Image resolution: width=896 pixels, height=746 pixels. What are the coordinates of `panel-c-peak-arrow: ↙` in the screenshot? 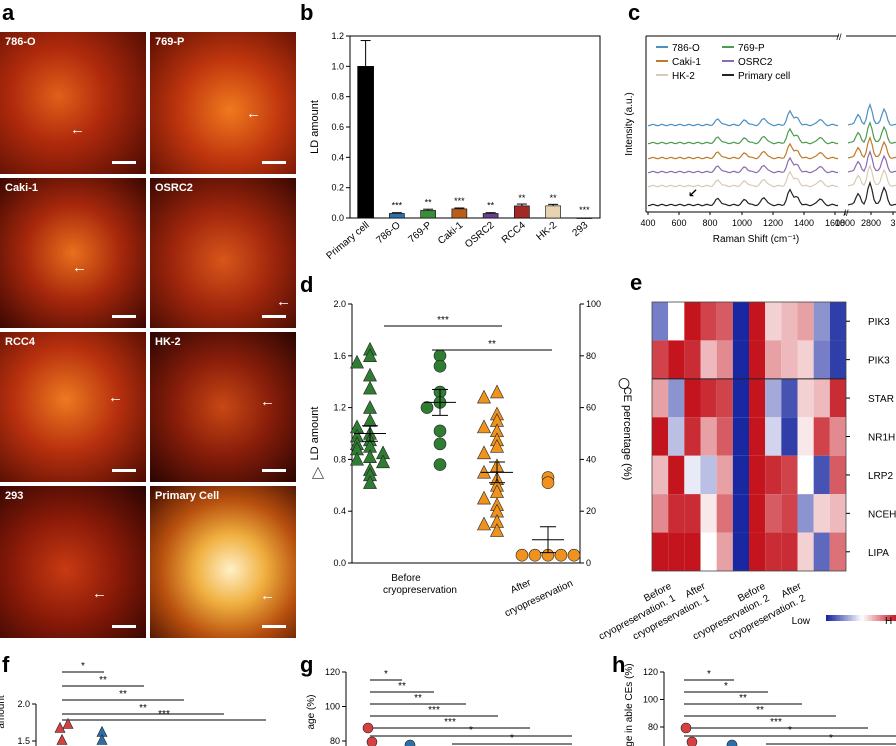 It's located at (693, 193).